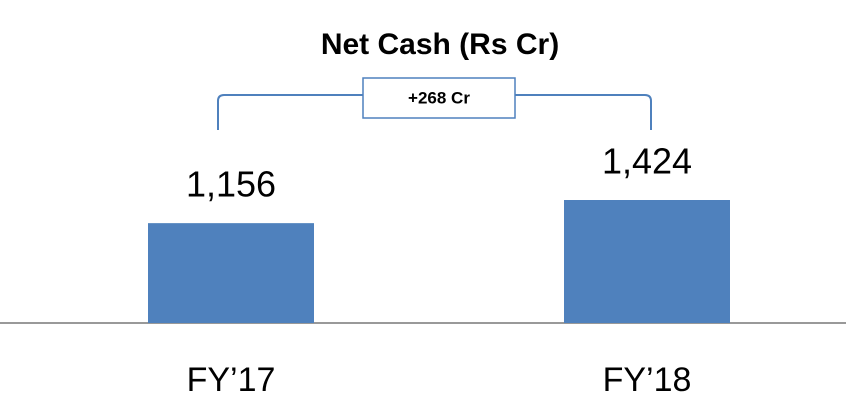  I want to click on x-tick-label: FY’17, so click(231, 380).